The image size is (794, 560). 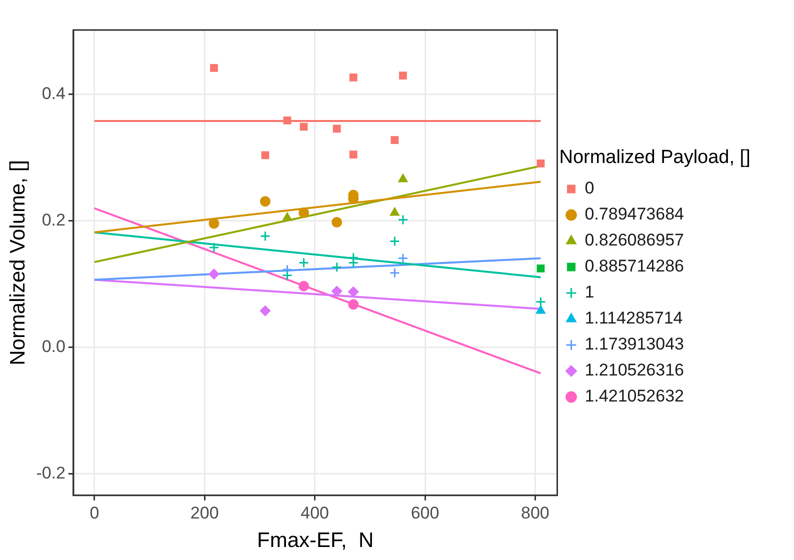 What do you see at coordinates (589, 292) in the screenshot?
I see `legend-label: 1` at bounding box center [589, 292].